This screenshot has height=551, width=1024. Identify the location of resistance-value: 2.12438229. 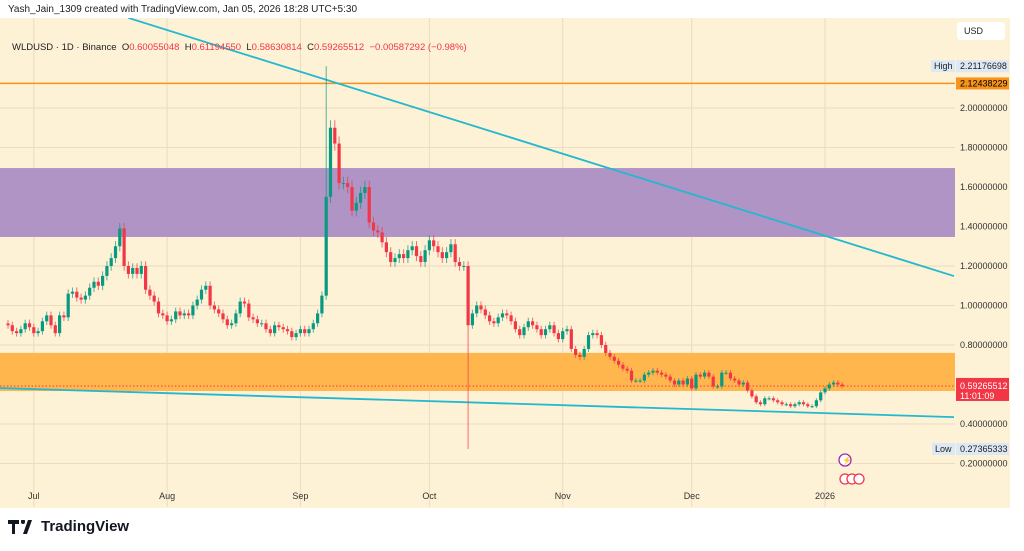
(984, 83).